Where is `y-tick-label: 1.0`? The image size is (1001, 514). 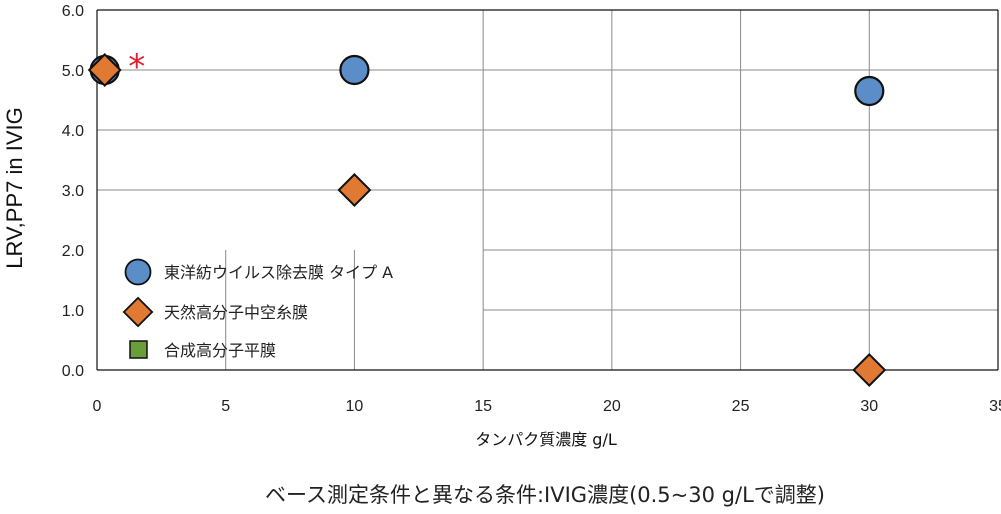 y-tick-label: 1.0 is located at coordinates (73, 311).